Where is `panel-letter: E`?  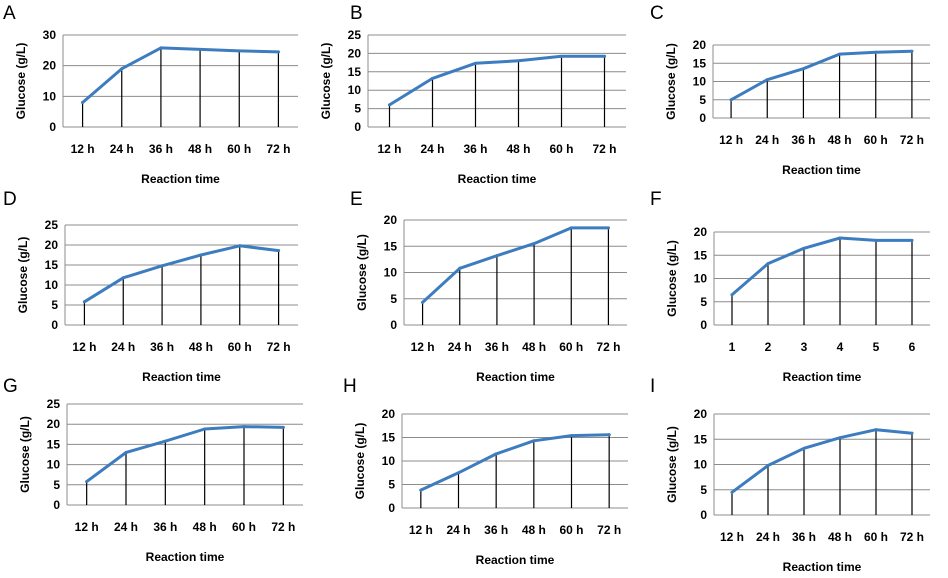
panel-letter: E is located at coordinates (356, 199).